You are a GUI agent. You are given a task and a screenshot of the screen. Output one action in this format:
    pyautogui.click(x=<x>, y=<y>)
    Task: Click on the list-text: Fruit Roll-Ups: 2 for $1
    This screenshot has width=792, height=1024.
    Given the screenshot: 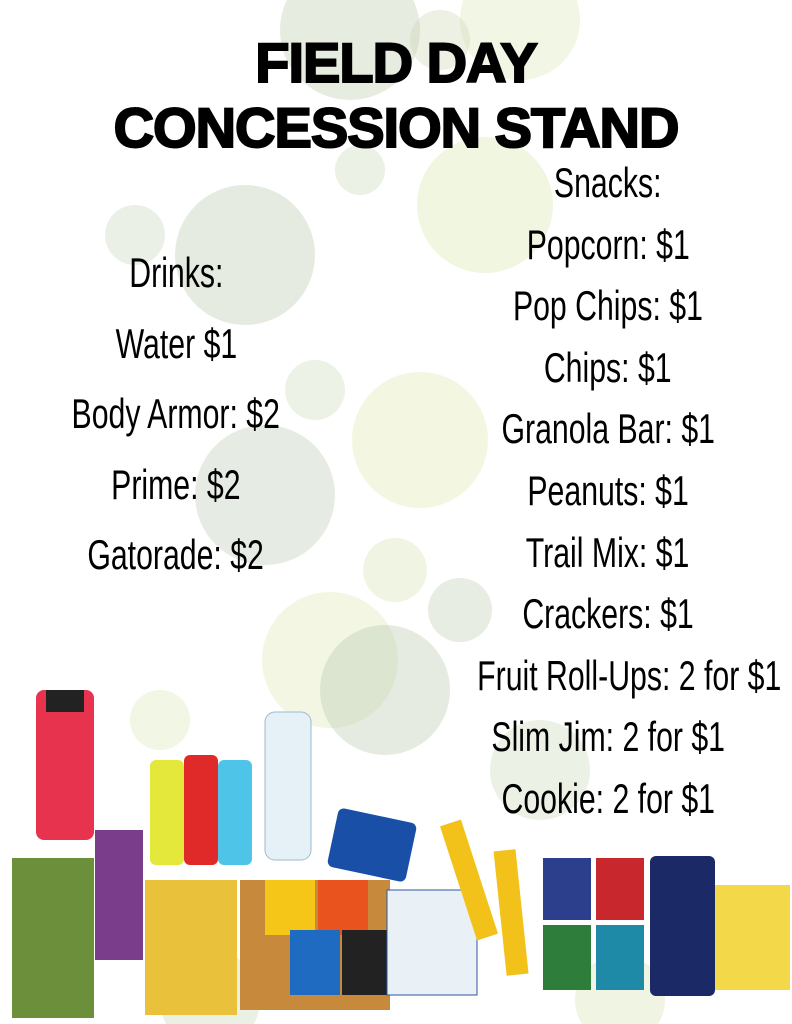 What is the action you would take?
    pyautogui.click(x=629, y=675)
    